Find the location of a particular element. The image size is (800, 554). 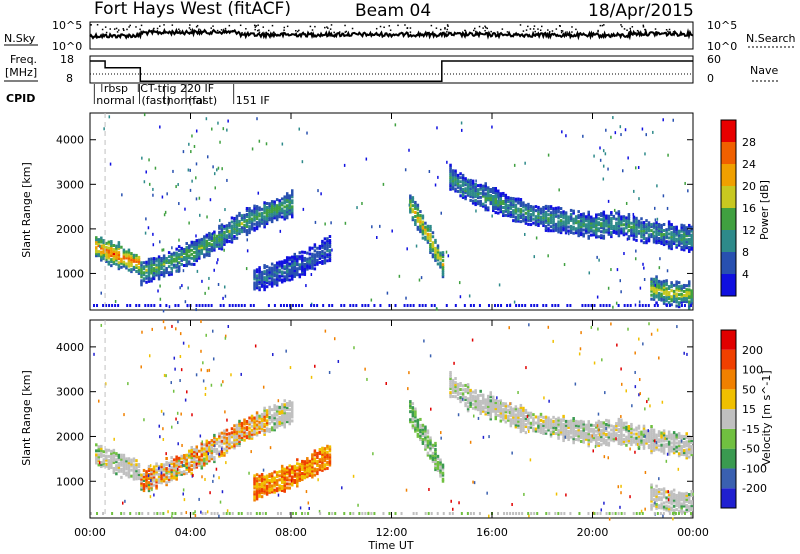

colorbar-frame is located at coordinates (728, 208).